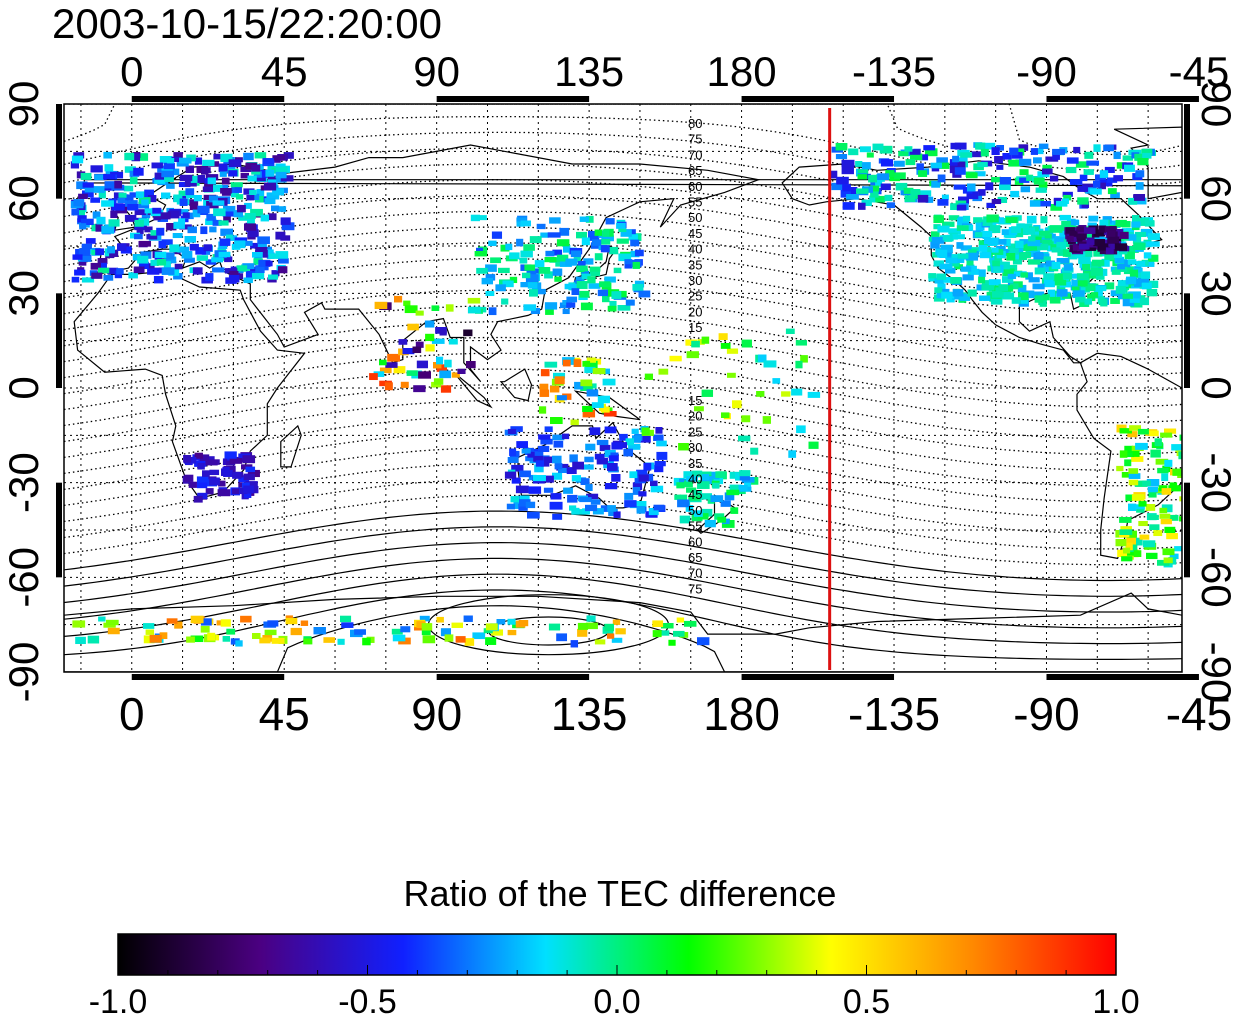  I want to click on axis-bar-top, so click(513, 99).